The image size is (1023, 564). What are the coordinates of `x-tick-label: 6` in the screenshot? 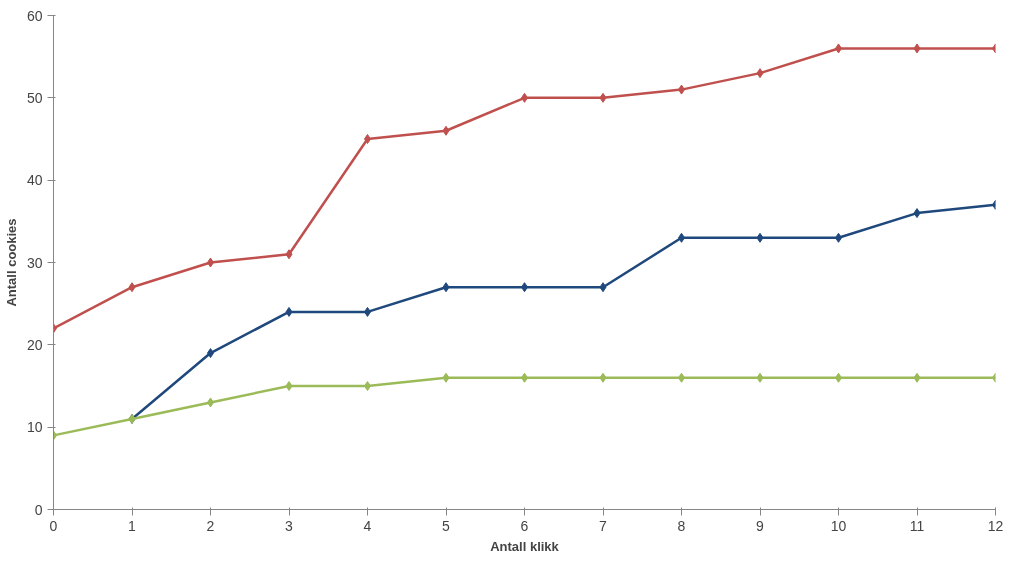 It's located at (524, 525).